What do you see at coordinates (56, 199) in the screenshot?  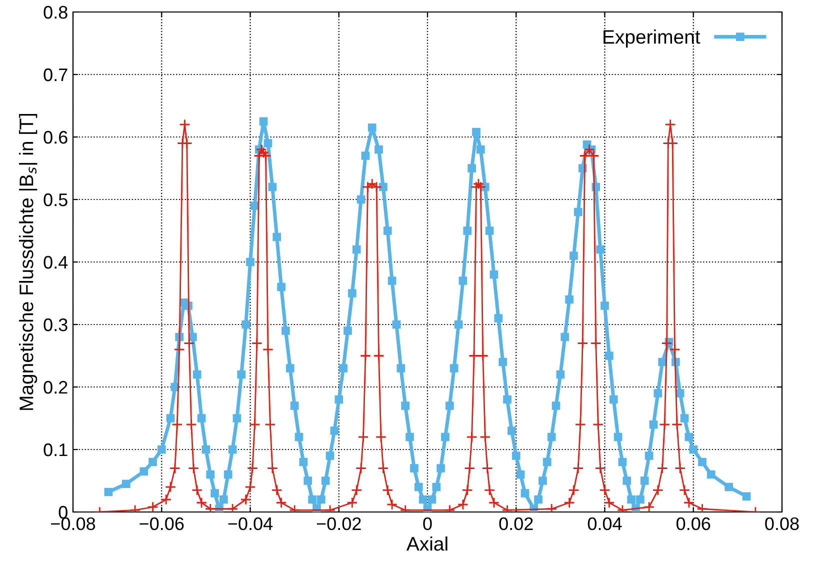 I see `y-tick-label: 0.5` at bounding box center [56, 199].